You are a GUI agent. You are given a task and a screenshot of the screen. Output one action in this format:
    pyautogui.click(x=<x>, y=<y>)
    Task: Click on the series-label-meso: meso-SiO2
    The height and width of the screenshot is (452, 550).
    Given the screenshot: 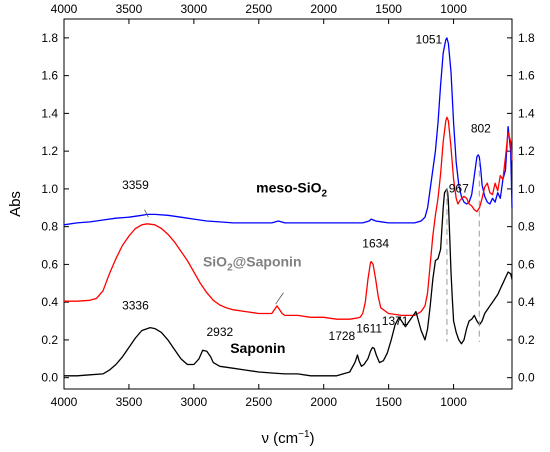 What is the action you would take?
    pyautogui.click(x=291, y=190)
    